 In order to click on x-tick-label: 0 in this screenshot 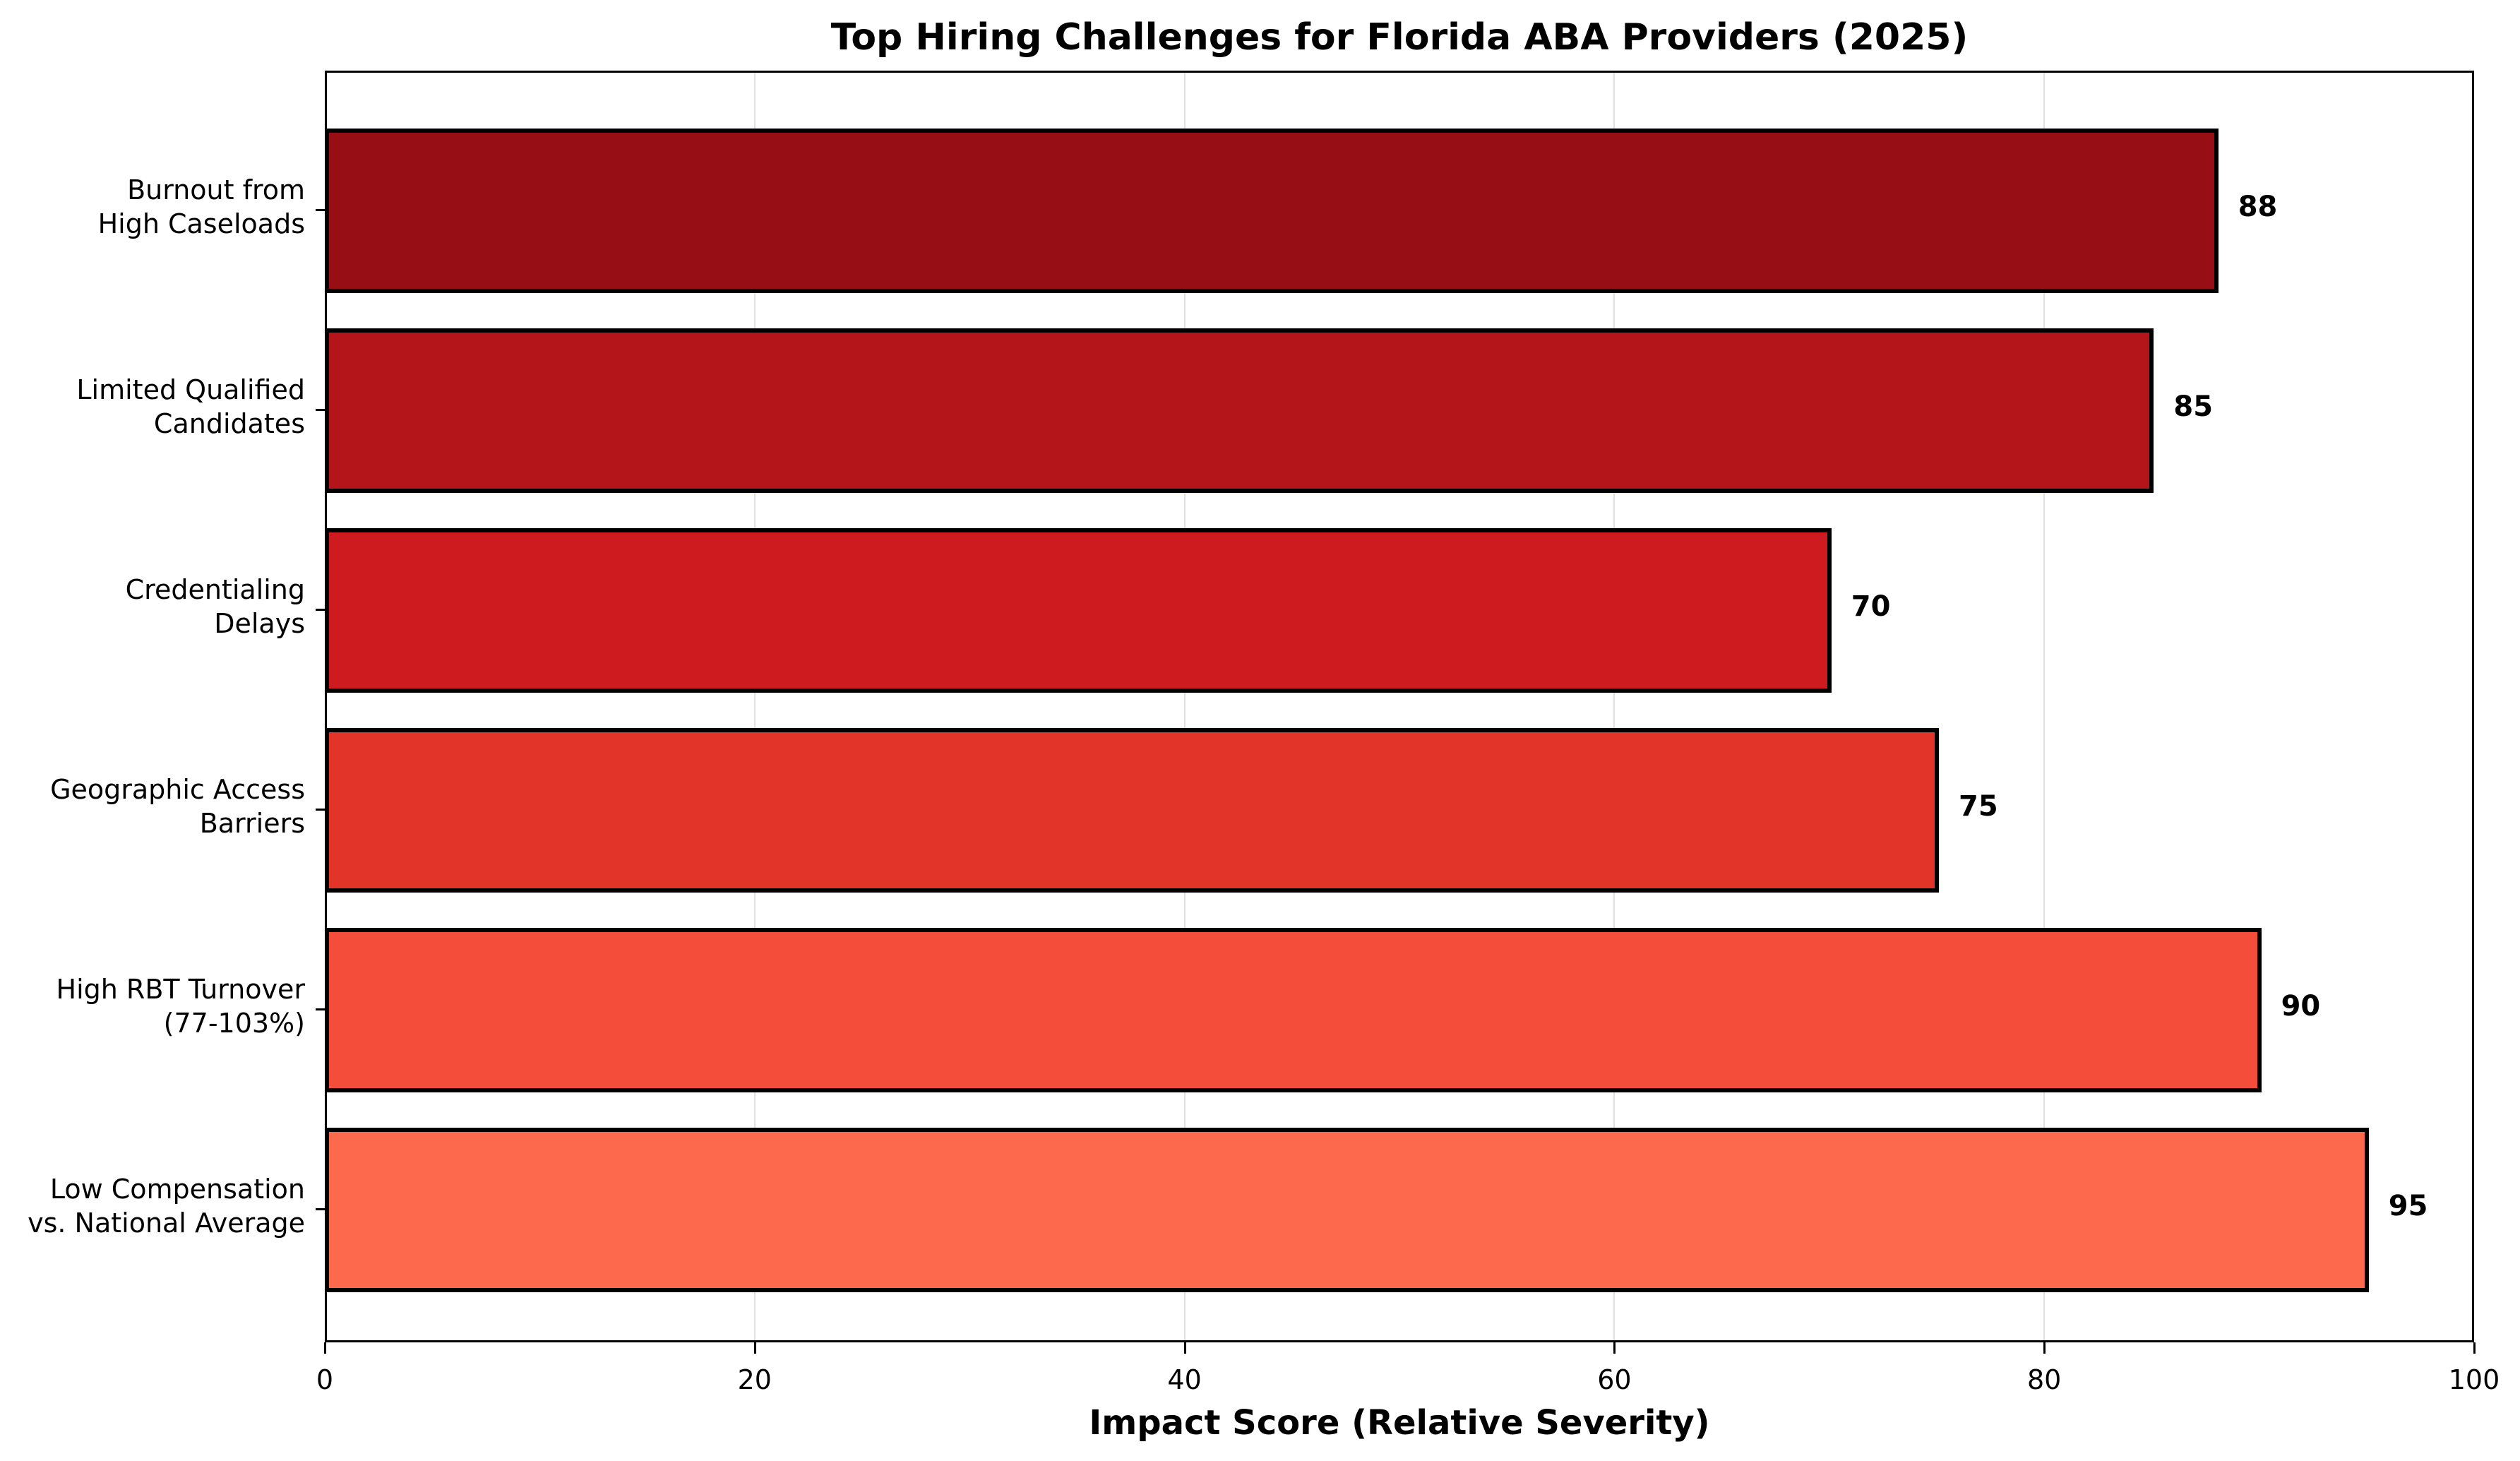, I will do `click(325, 1379)`.